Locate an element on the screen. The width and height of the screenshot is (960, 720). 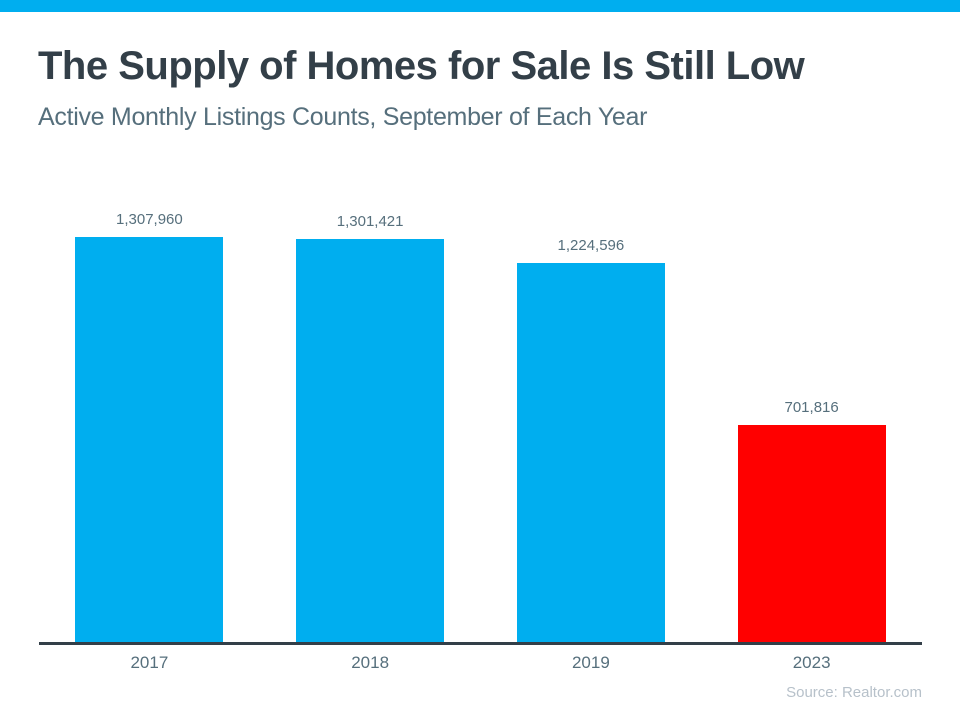
top-accent-bar is located at coordinates (480, 6).